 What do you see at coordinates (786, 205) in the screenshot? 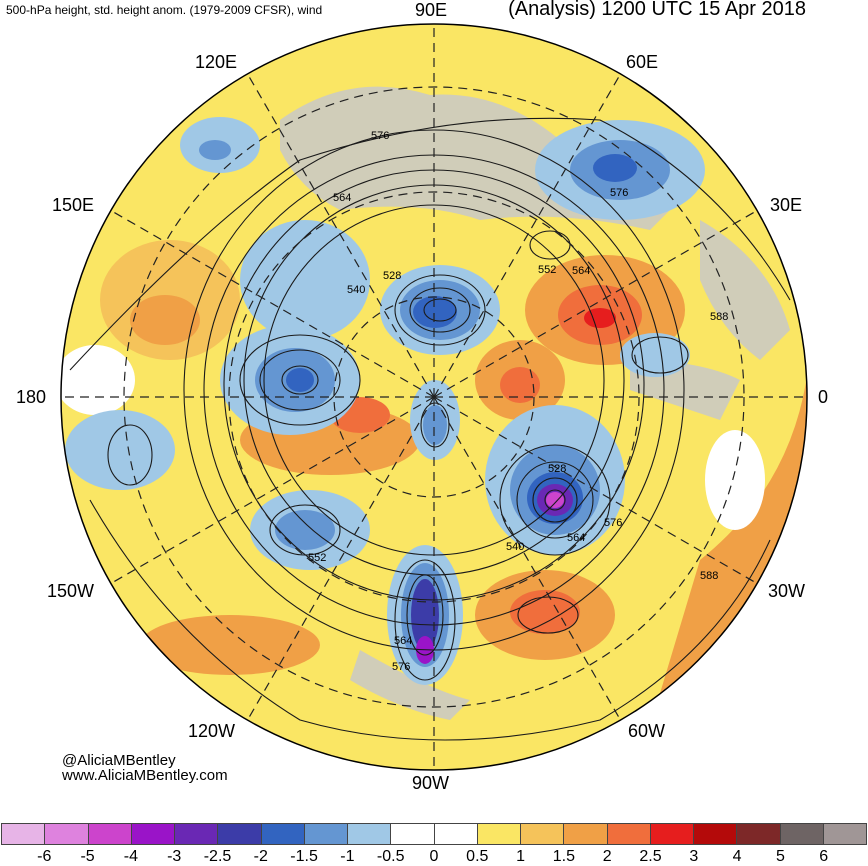
I see `lon-label-30e: 30E` at bounding box center [786, 205].